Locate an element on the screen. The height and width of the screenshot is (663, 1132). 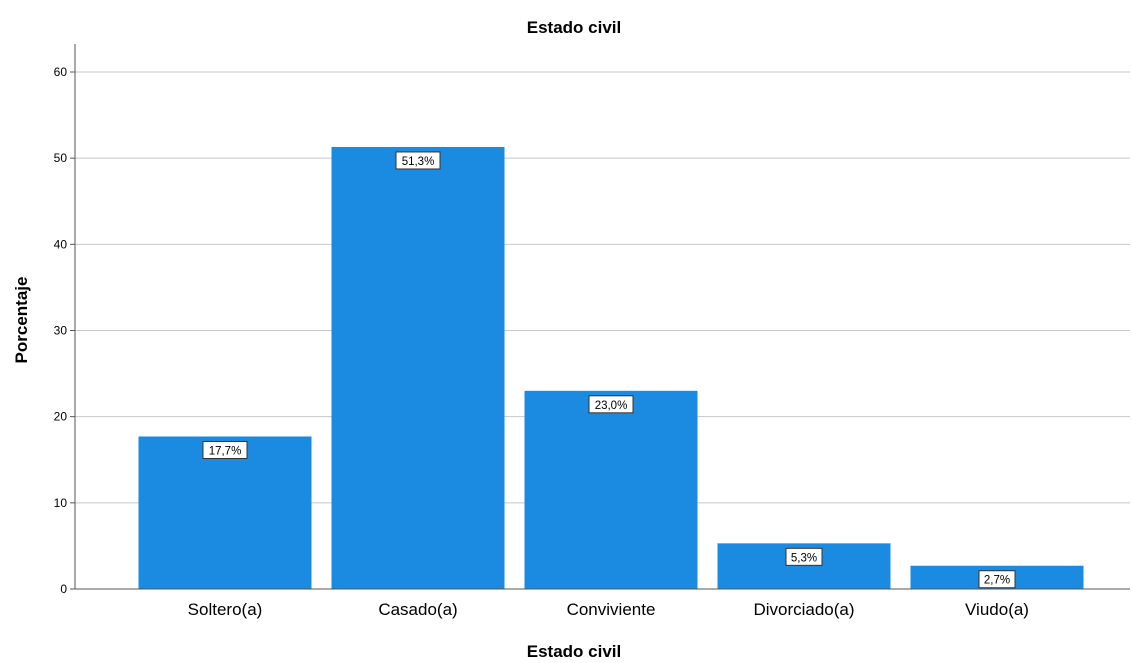
y-tick-label: 50 is located at coordinates (61, 158).